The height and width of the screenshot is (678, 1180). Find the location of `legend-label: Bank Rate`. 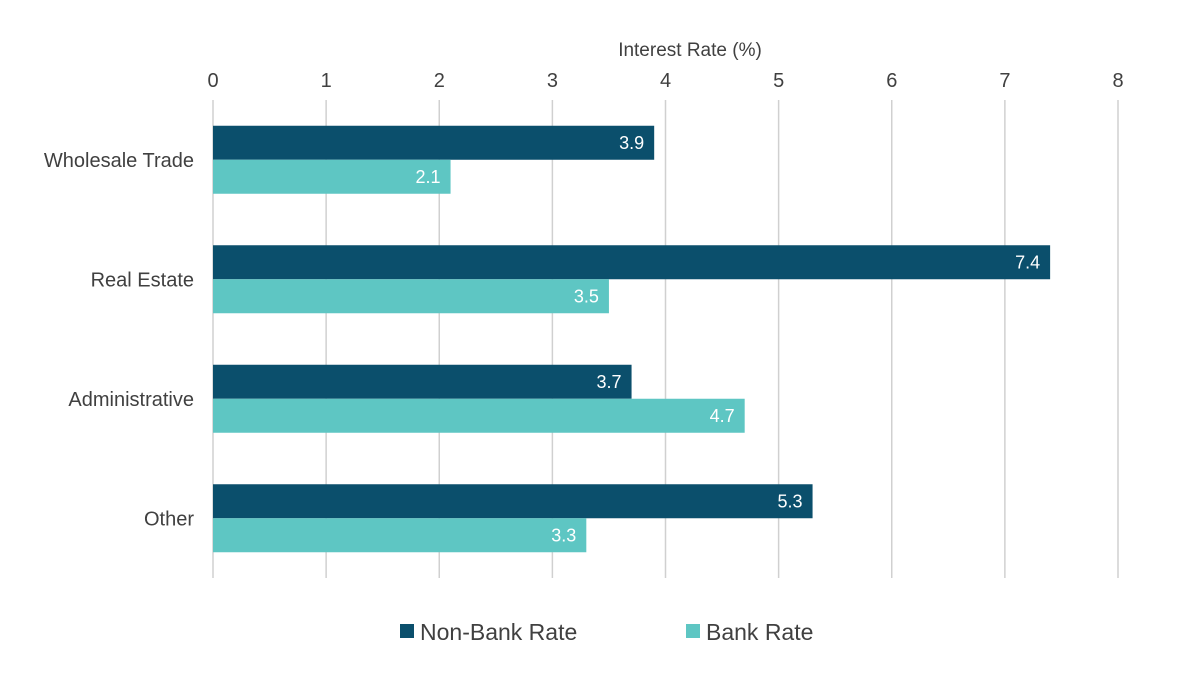

legend-label: Bank Rate is located at coordinates (759, 632).